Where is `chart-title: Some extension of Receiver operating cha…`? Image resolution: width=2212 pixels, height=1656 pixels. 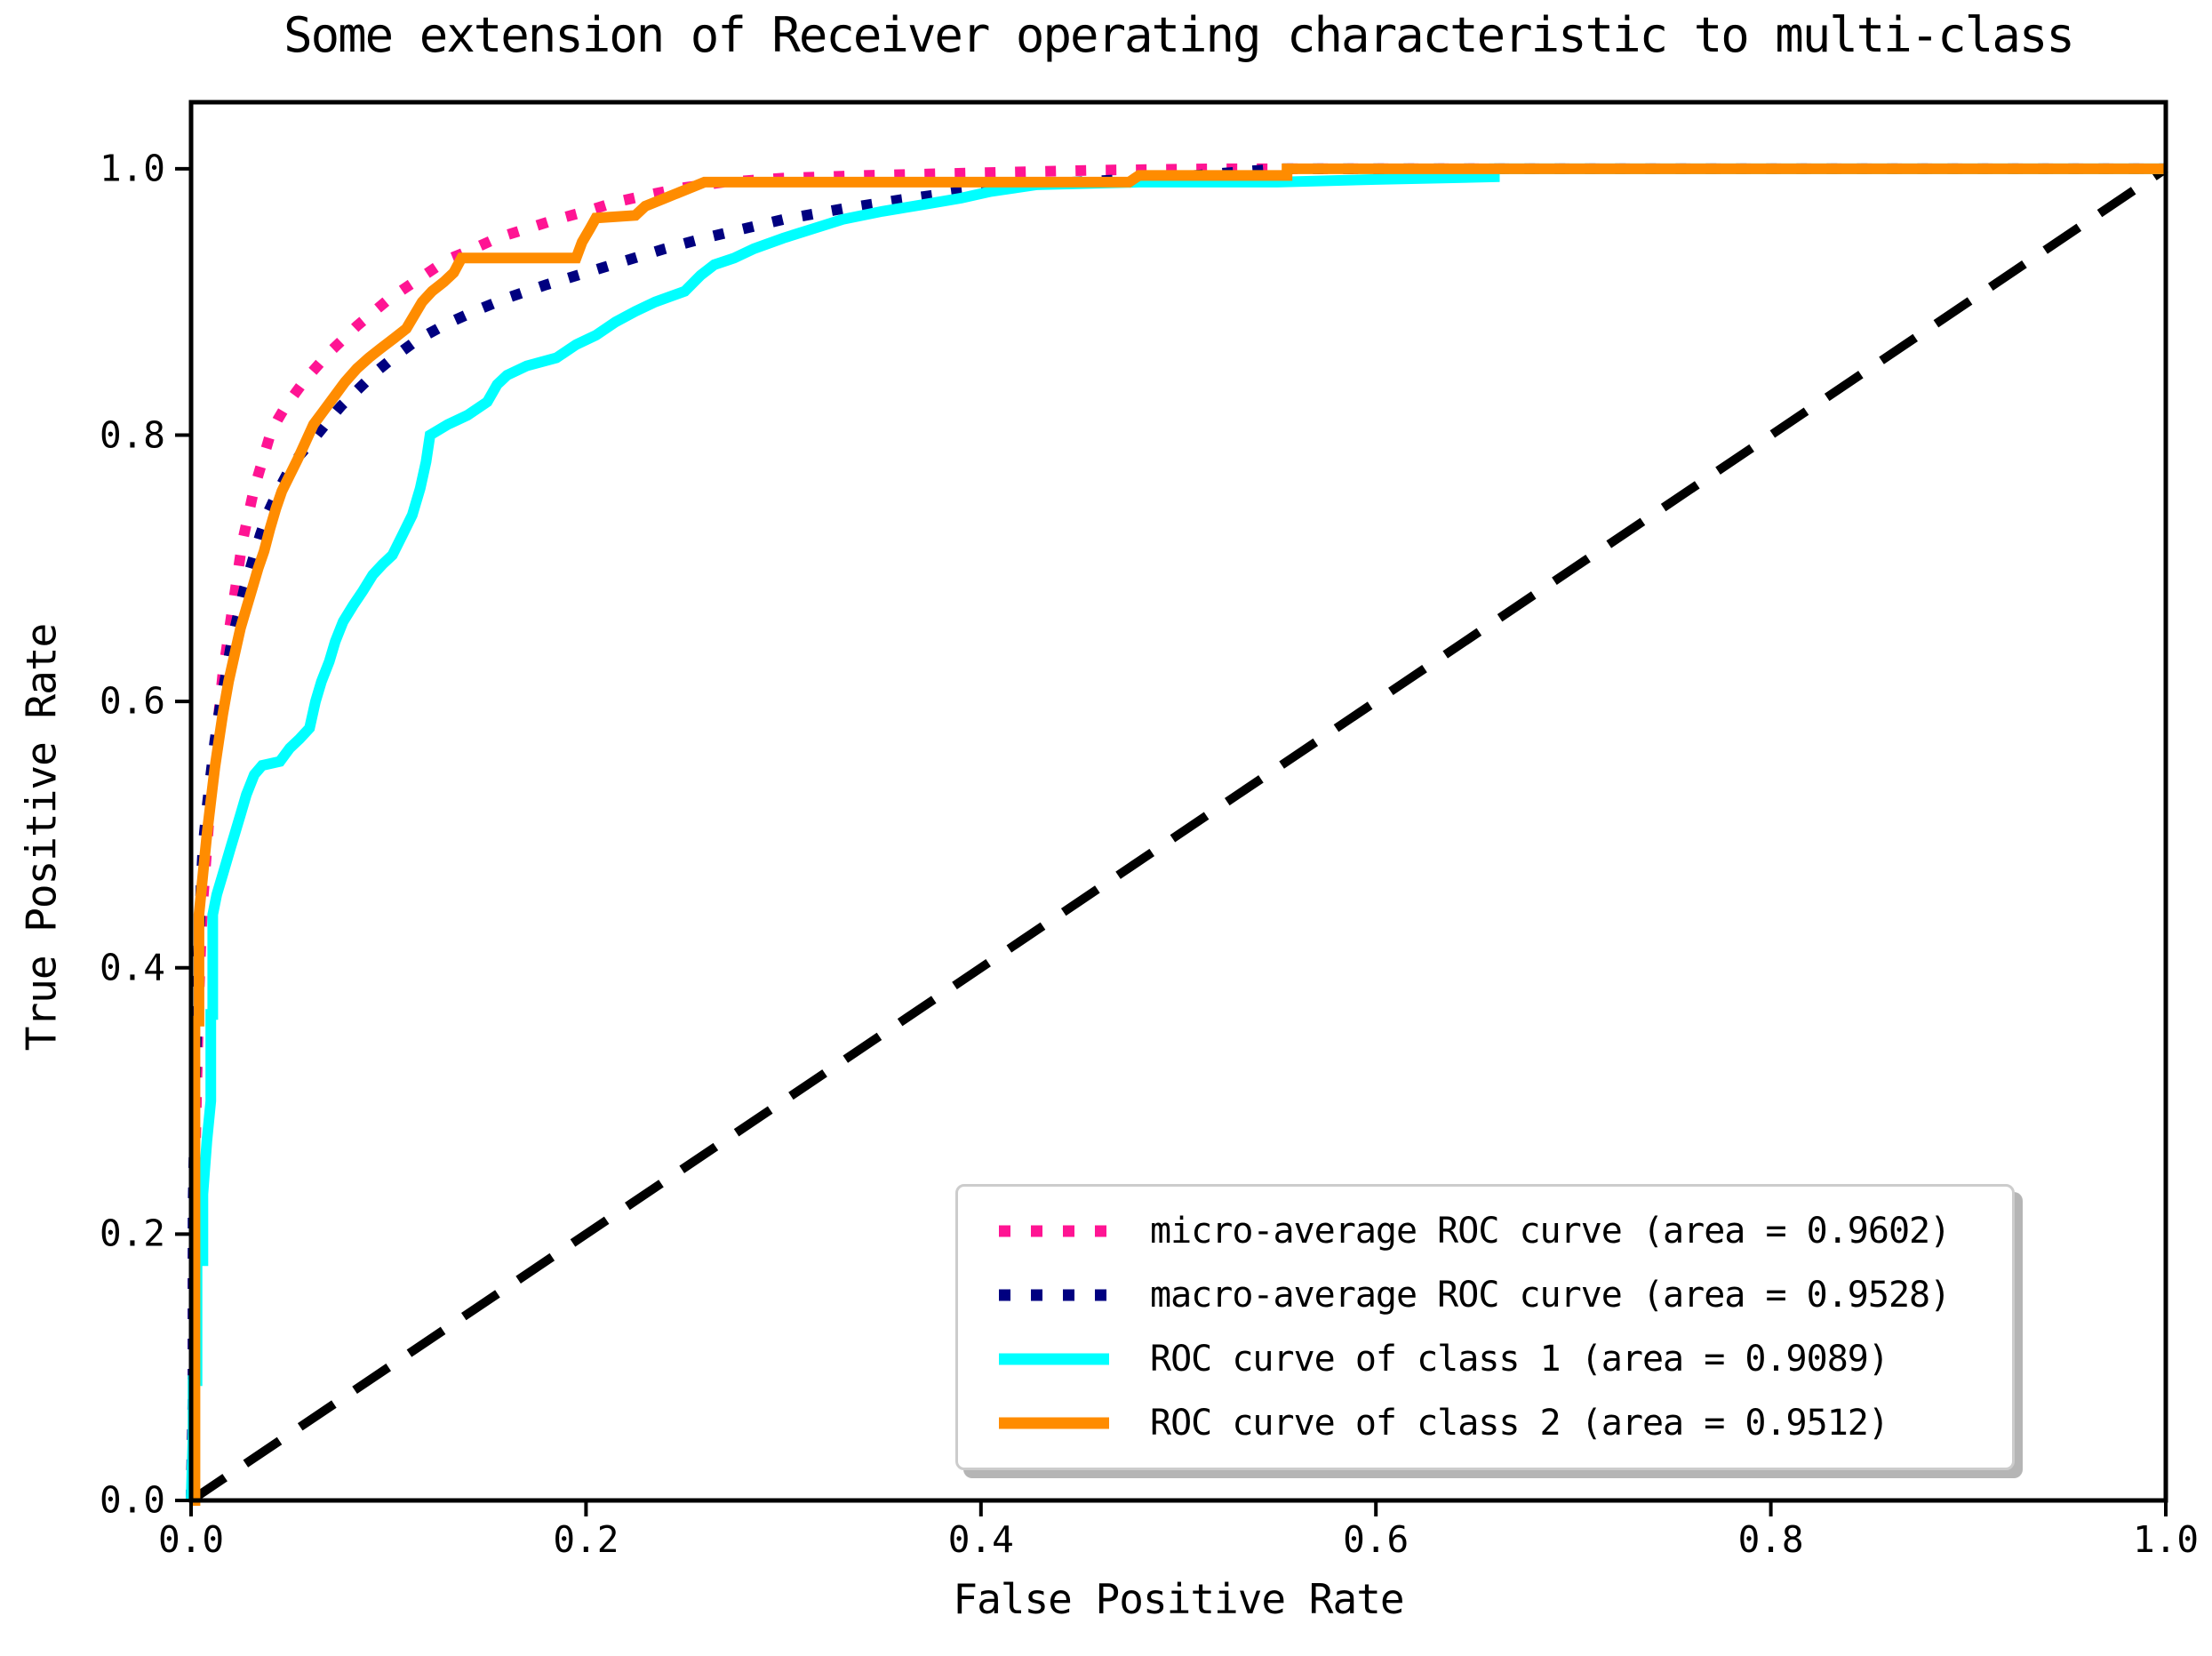 chart-title: Some extension of Receiver operating cha… is located at coordinates (1179, 35).